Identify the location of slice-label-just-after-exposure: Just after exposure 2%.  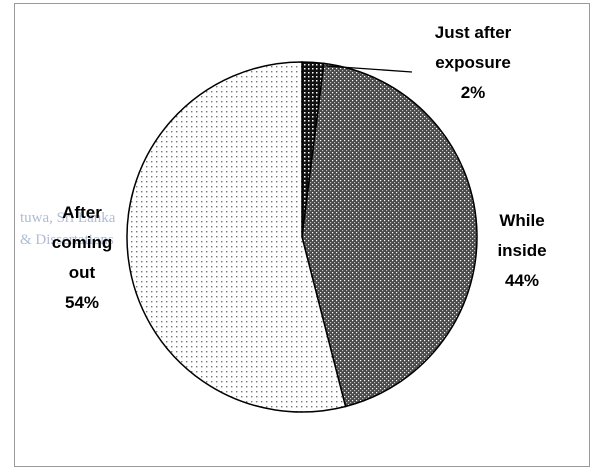
(473, 62).